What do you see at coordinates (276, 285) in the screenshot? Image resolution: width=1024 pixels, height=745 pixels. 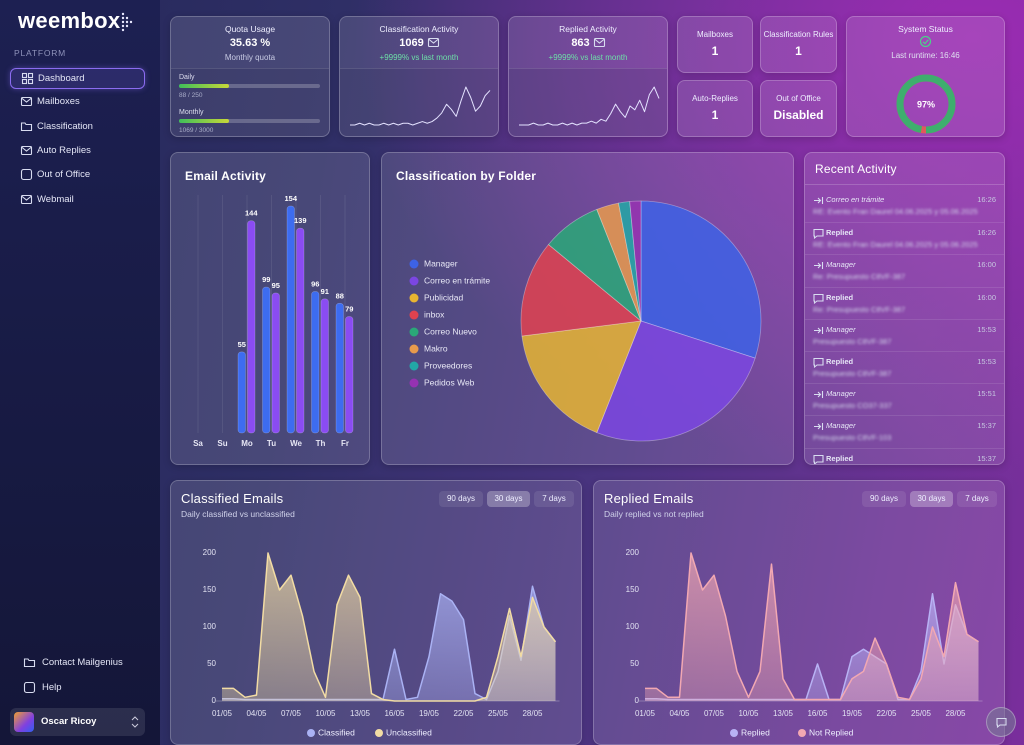 I see `value-label: 95` at bounding box center [276, 285].